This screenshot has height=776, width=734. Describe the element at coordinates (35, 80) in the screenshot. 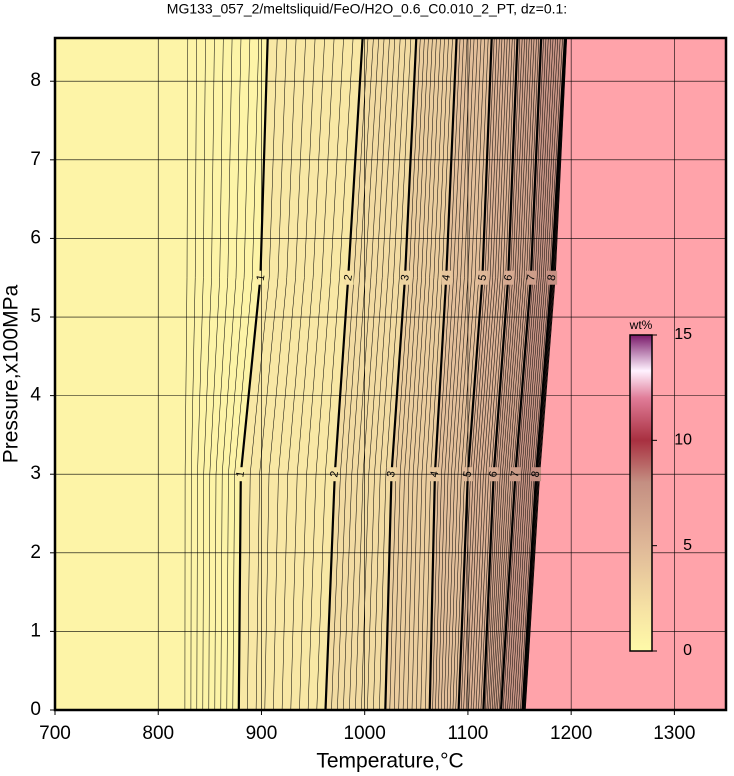

I see `y-tick-label: 8` at that location.